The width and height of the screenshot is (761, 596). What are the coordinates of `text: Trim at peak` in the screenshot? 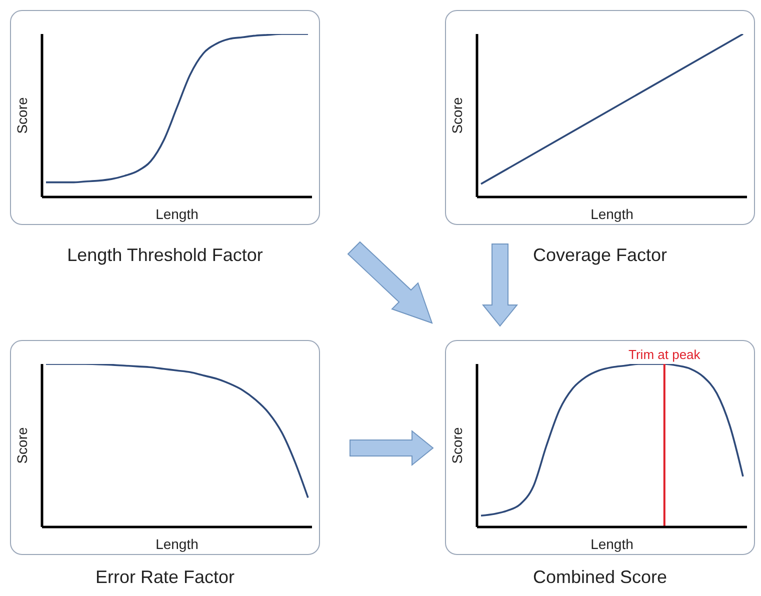 It's located at (664, 354).